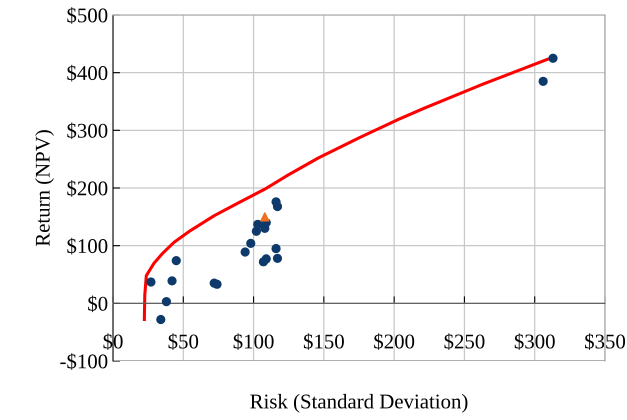 Image resolution: width=627 pixels, height=420 pixels. I want to click on x-tick-label: $50, so click(183, 341).